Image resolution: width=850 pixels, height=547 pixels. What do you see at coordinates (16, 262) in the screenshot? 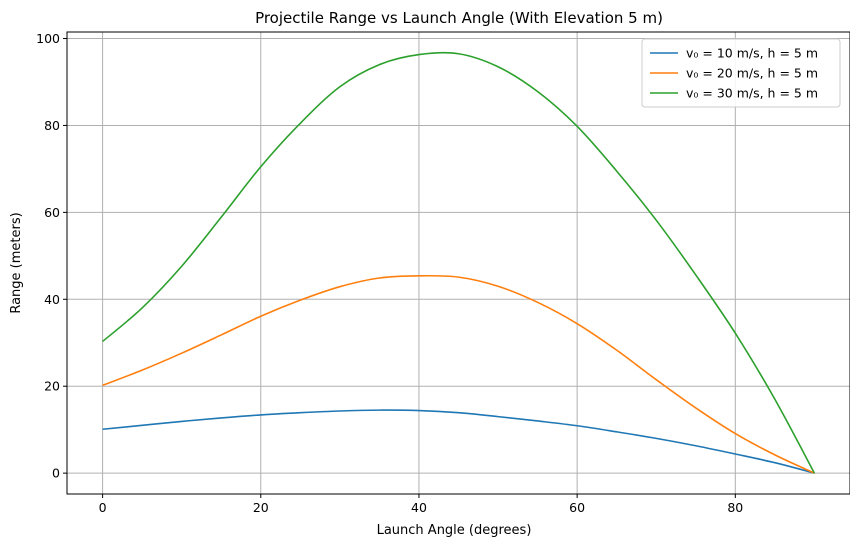
I see `y-axis-label: Range (meters)` at bounding box center [16, 262].